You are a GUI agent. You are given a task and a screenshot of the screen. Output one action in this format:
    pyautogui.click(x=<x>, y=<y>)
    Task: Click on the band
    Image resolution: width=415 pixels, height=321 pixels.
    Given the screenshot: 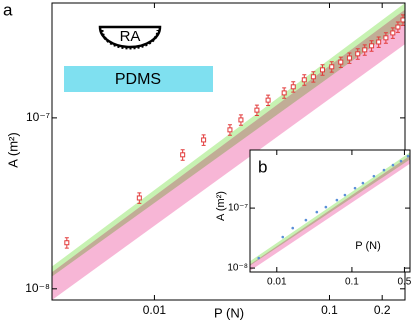 What is the action you would take?
    pyautogui.click(x=330, y=213)
    